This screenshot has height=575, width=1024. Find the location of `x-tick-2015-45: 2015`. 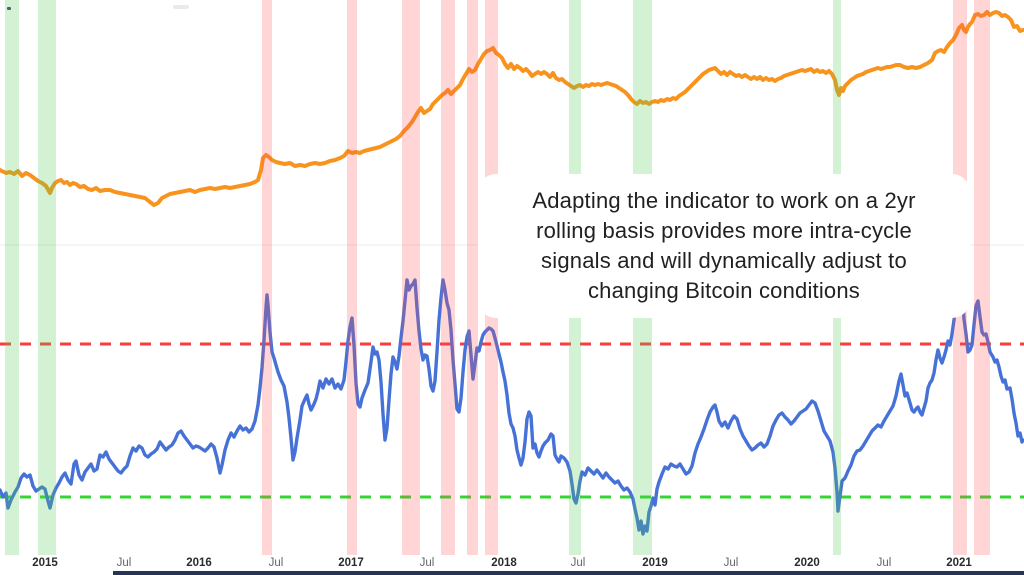

x-tick-2015-45: 2015 is located at coordinates (45, 563).